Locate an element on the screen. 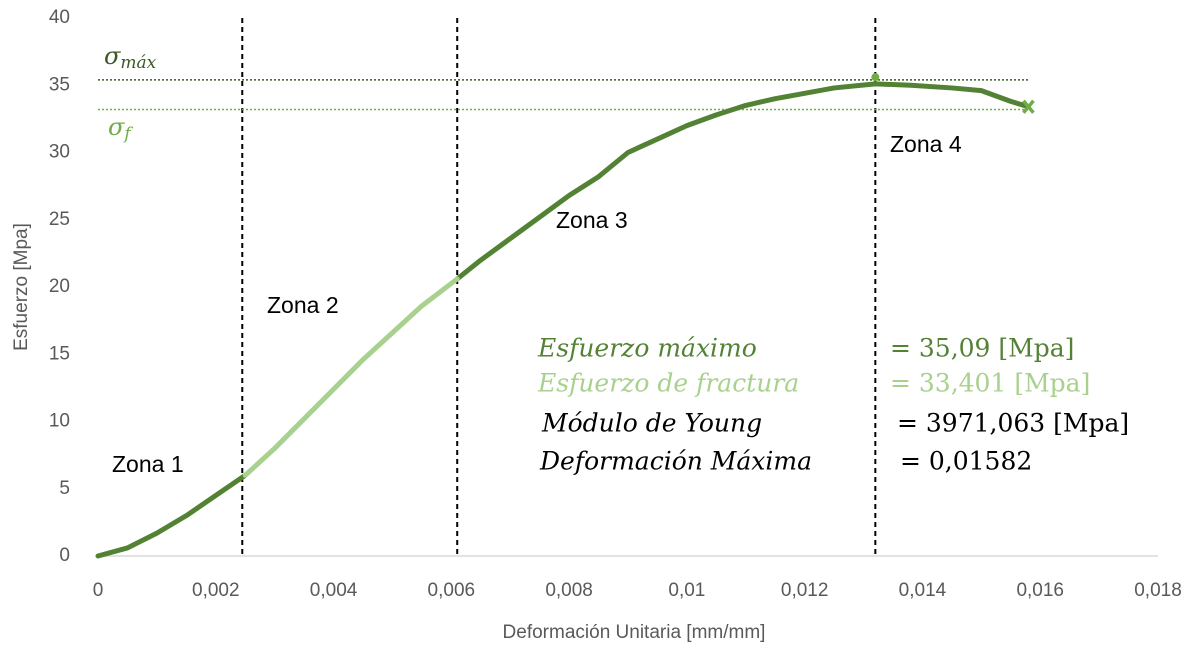  x-axis-label: Deformación Unitaria [mm/mm] is located at coordinates (634, 632).